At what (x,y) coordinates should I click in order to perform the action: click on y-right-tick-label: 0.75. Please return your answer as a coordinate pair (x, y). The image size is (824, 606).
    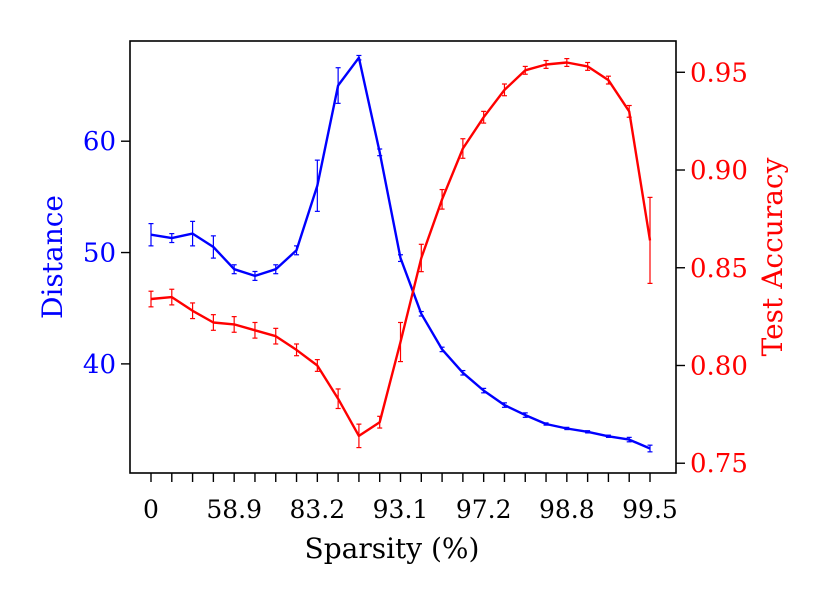
    Looking at the image, I should click on (719, 464).